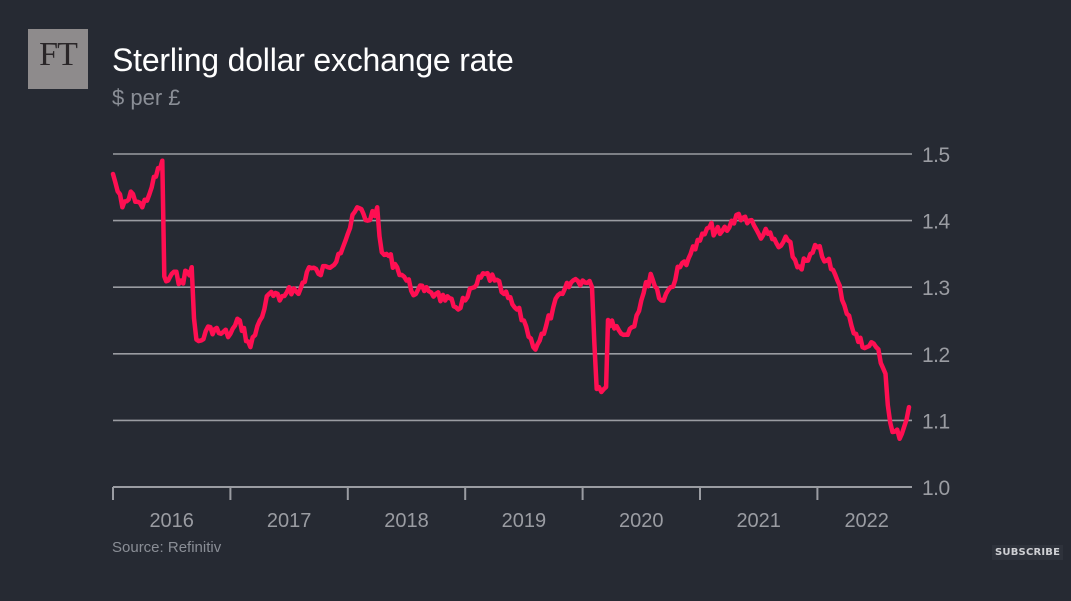  Describe the element at coordinates (936, 222) in the screenshot. I see `y-tick-label: 1.4` at that location.